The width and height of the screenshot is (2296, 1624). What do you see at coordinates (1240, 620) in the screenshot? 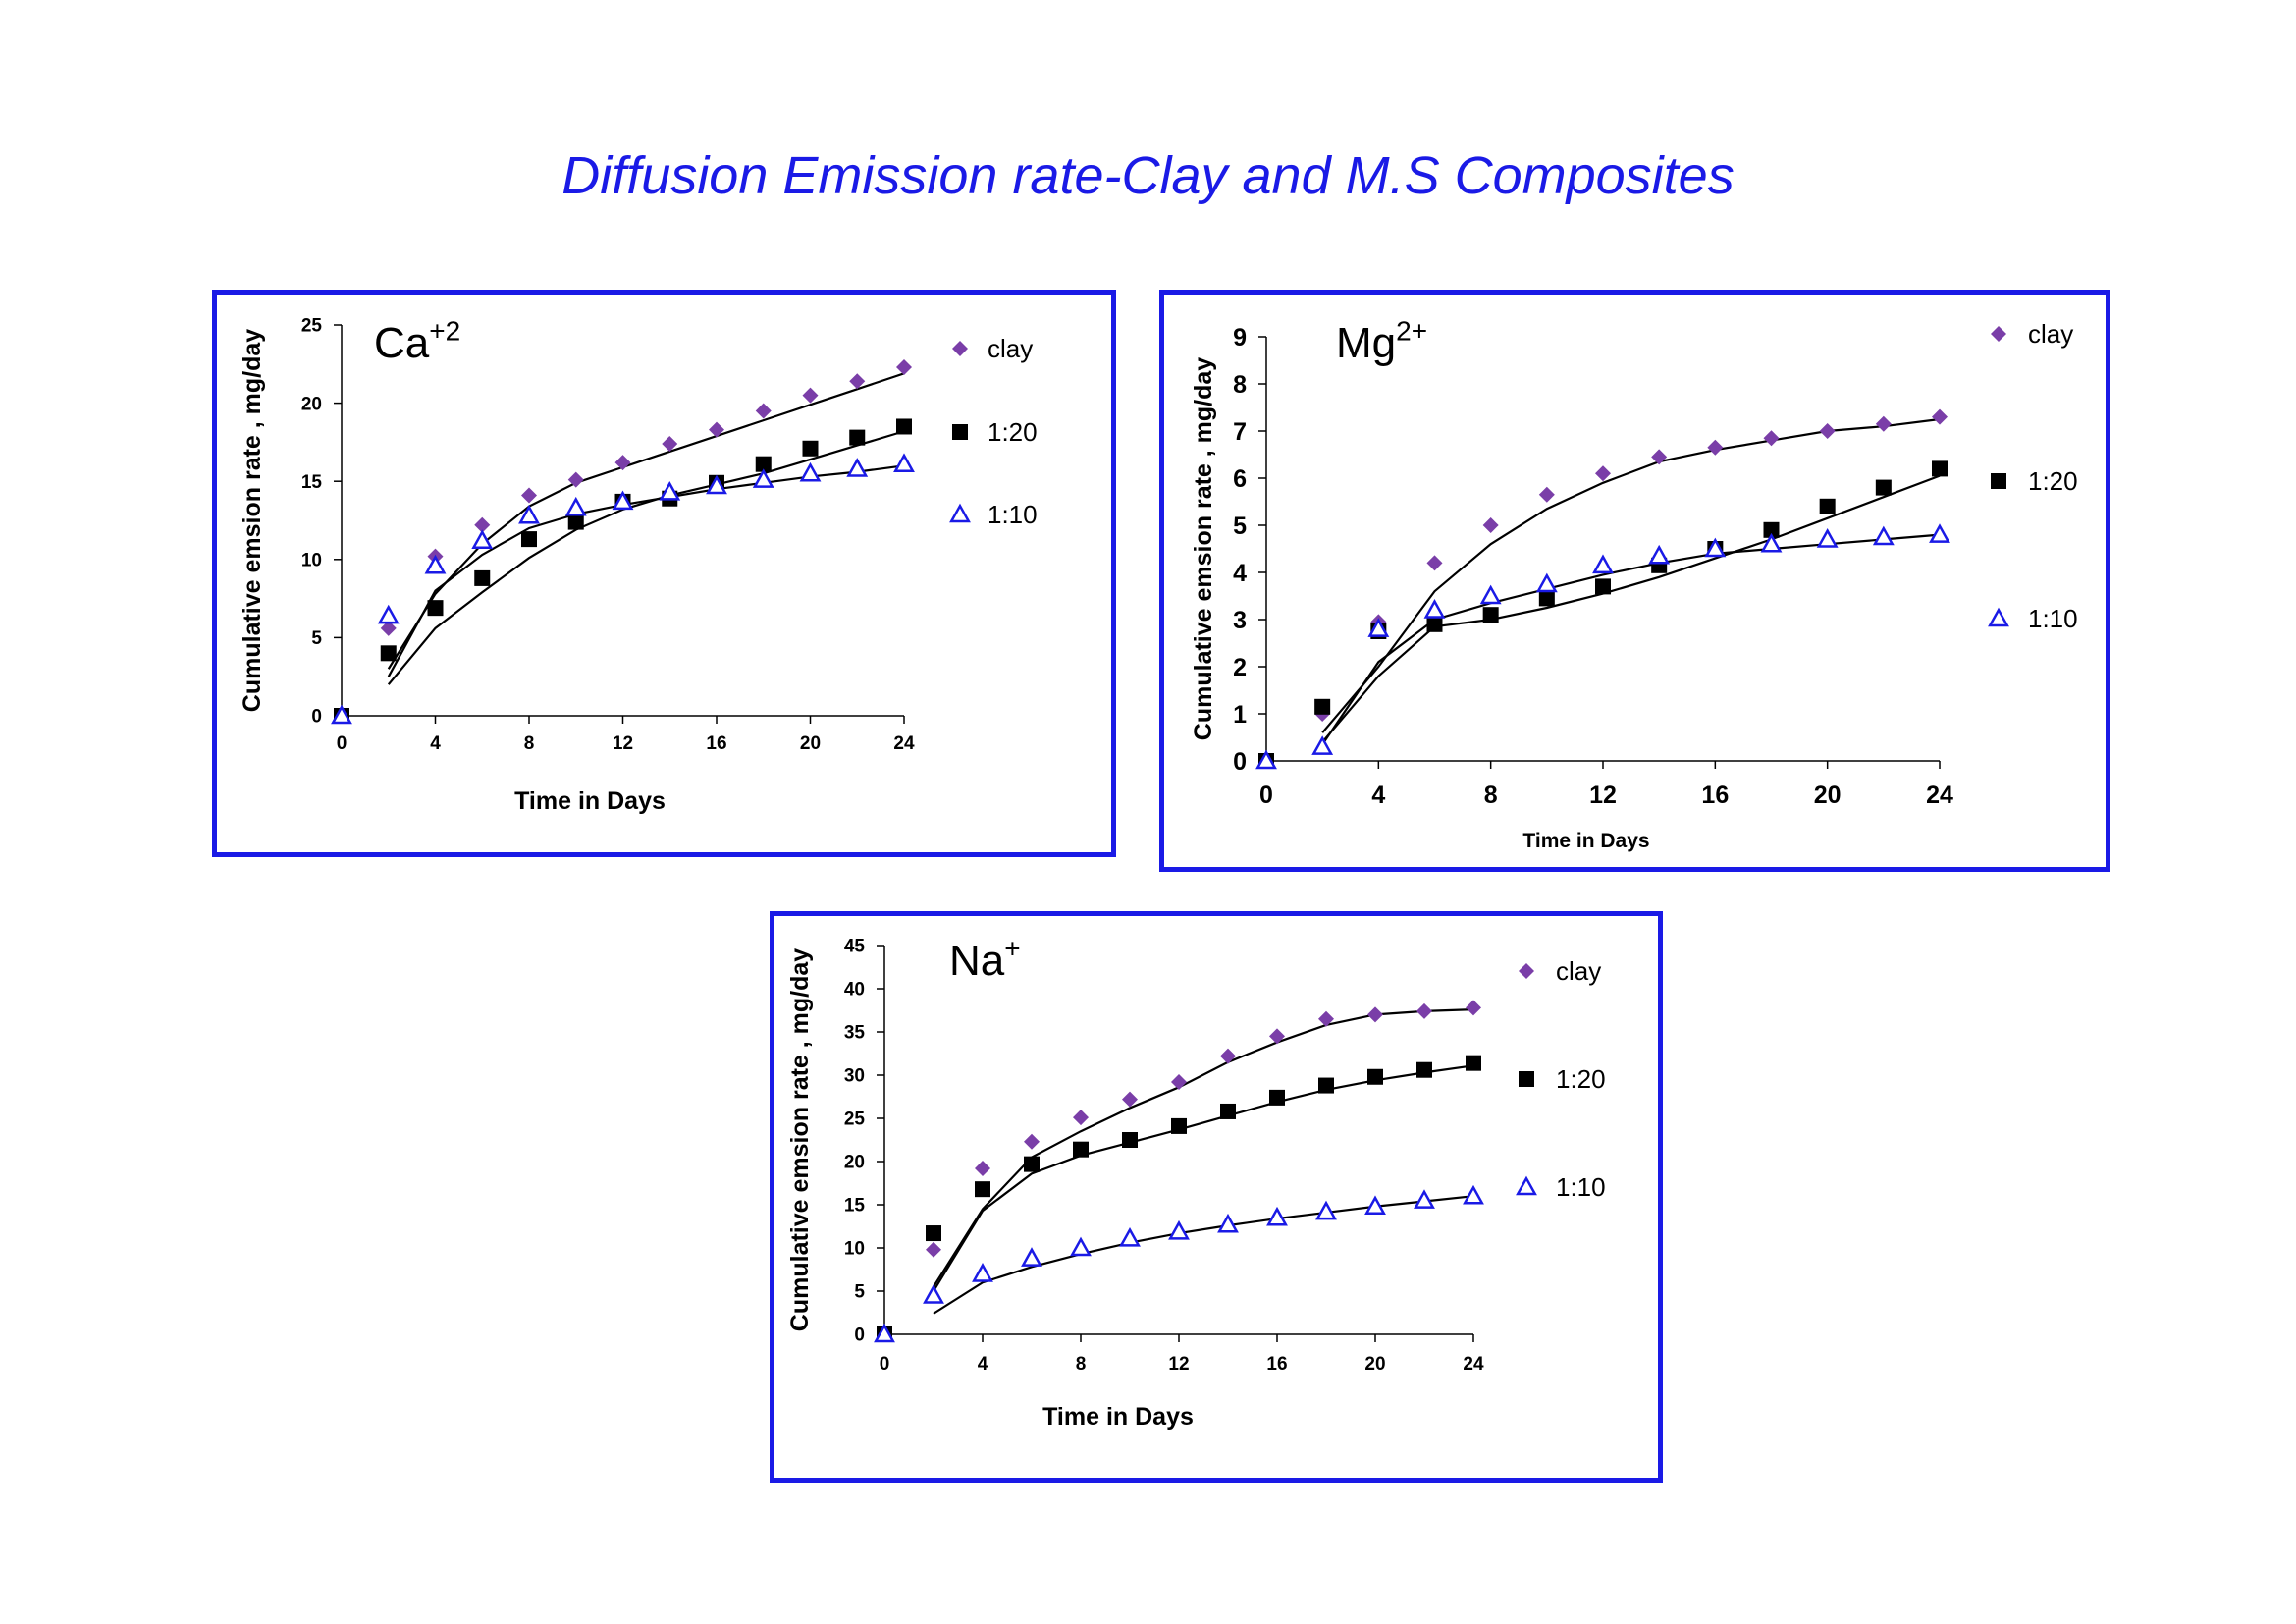
I see `y-tick-label: 3` at bounding box center [1240, 620].